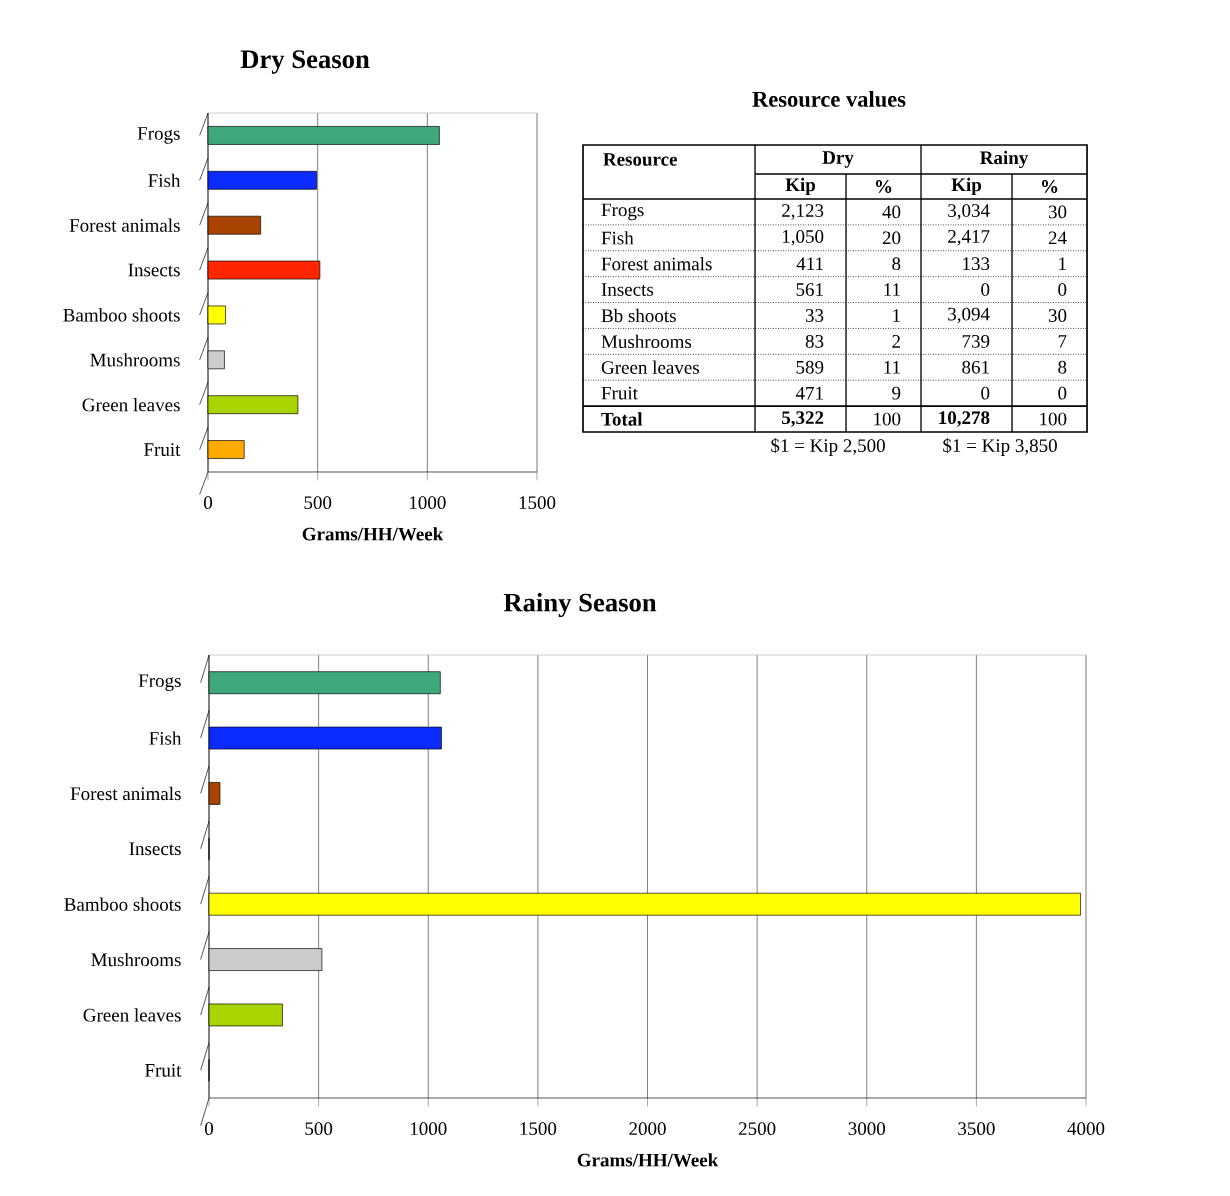 This screenshot has width=1230, height=1196. I want to click on x-tick-label: 4000, so click(1086, 1129).